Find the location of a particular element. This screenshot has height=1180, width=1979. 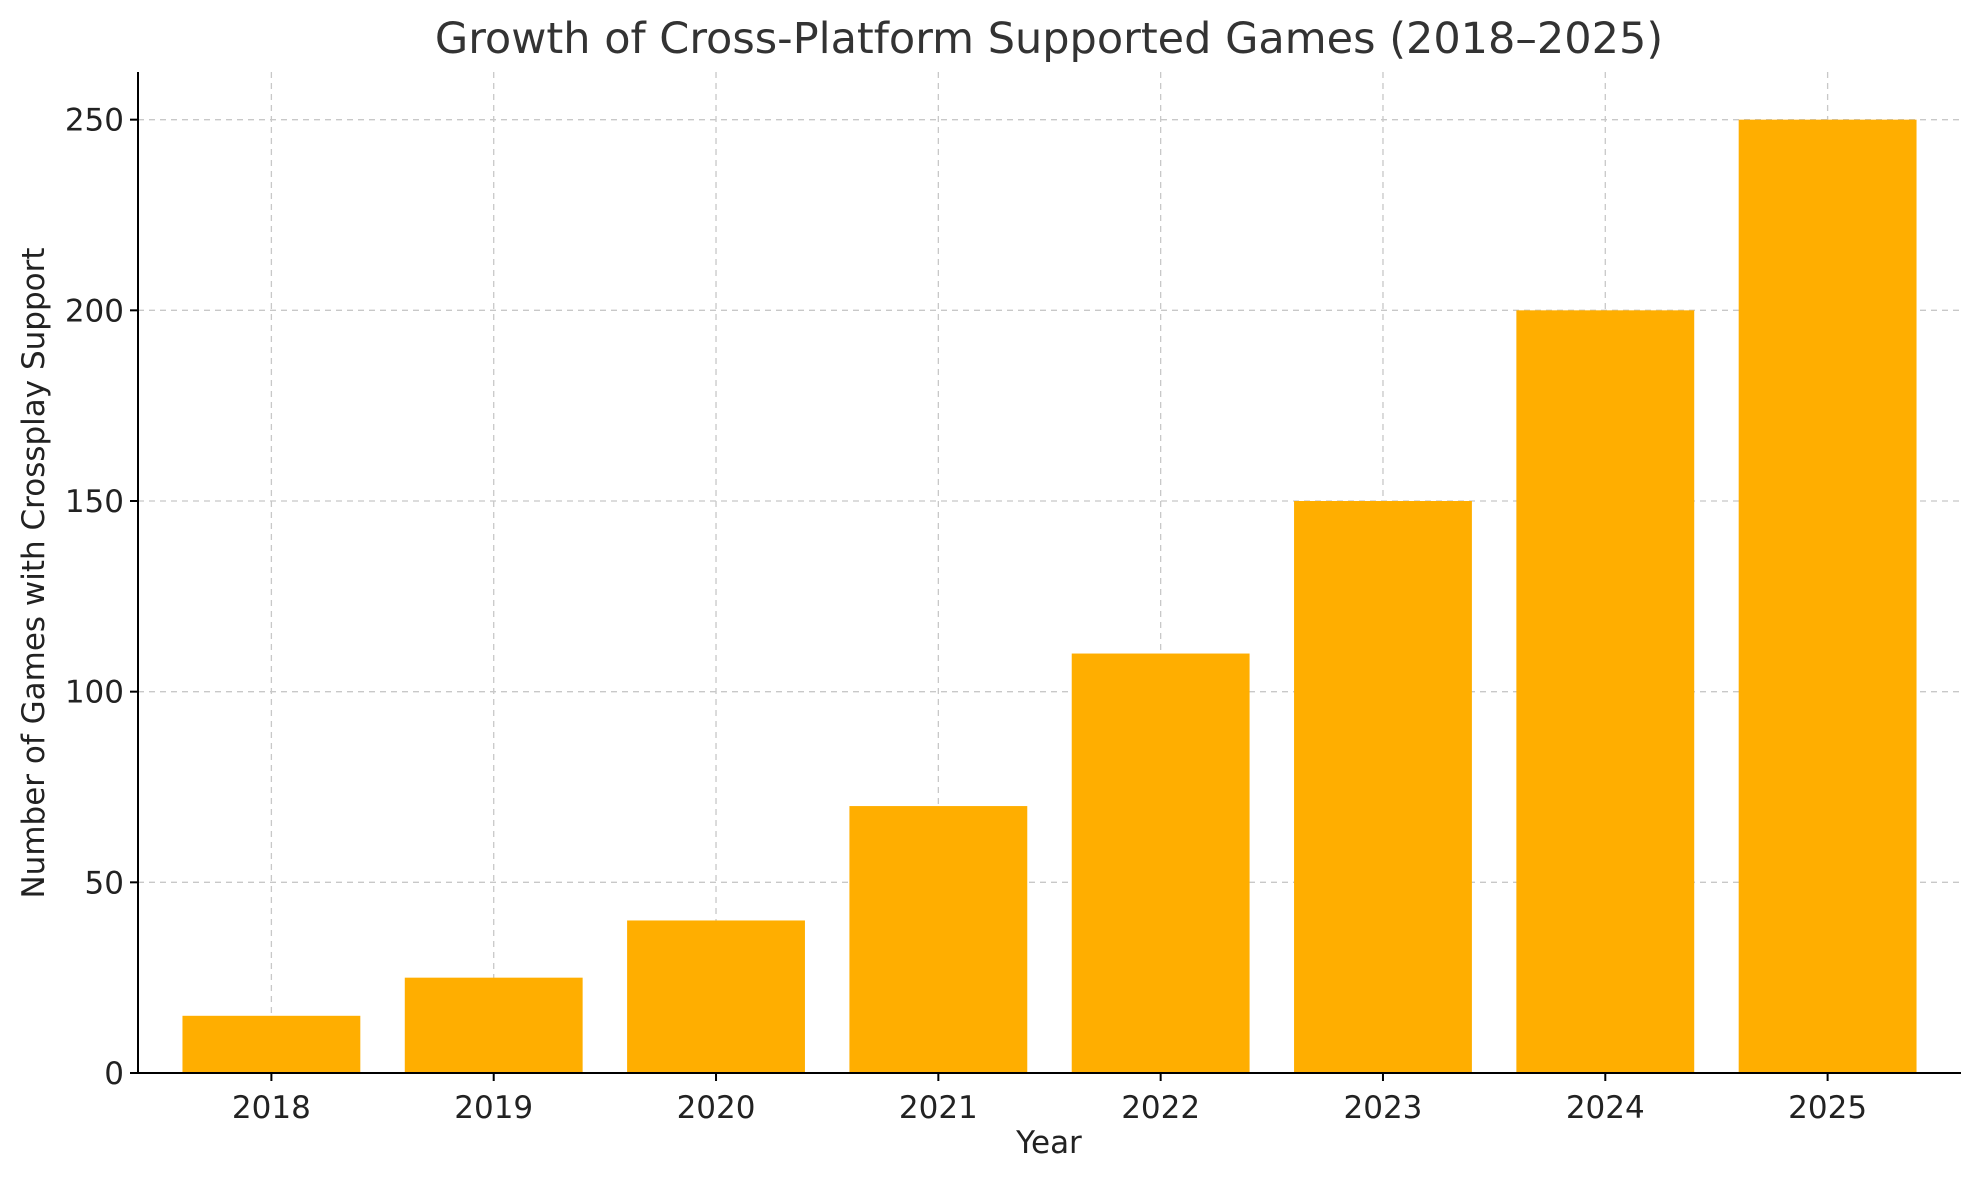

x-tick-label: 2023 is located at coordinates (1383, 1108).